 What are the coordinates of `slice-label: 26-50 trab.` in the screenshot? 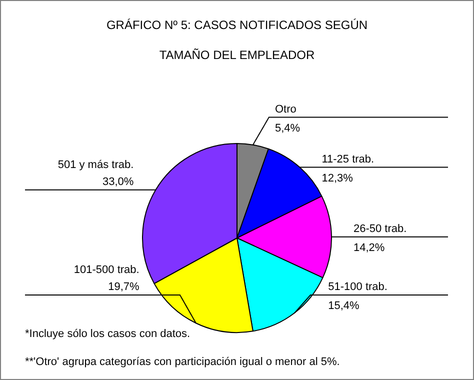 It's located at (380, 228).